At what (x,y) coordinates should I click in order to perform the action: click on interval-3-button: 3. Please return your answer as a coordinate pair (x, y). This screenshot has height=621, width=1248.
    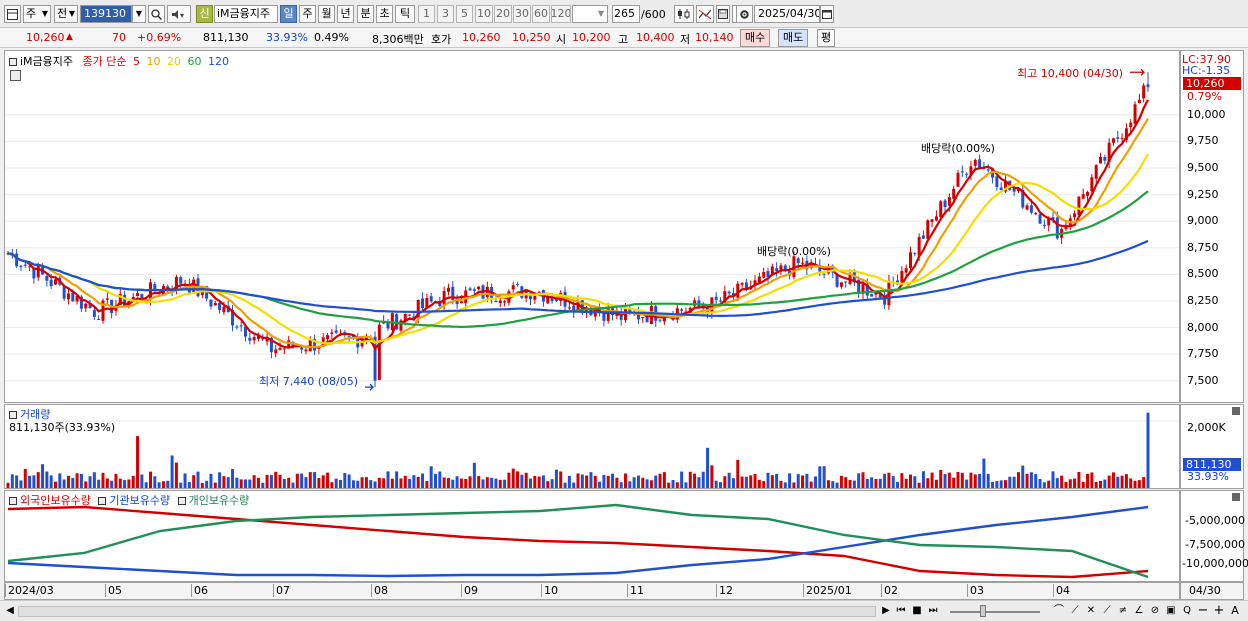
    Looking at the image, I should click on (445, 14).